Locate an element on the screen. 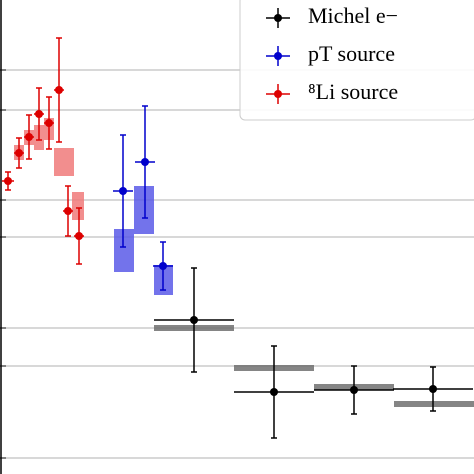  legend-box is located at coordinates (356, 60).